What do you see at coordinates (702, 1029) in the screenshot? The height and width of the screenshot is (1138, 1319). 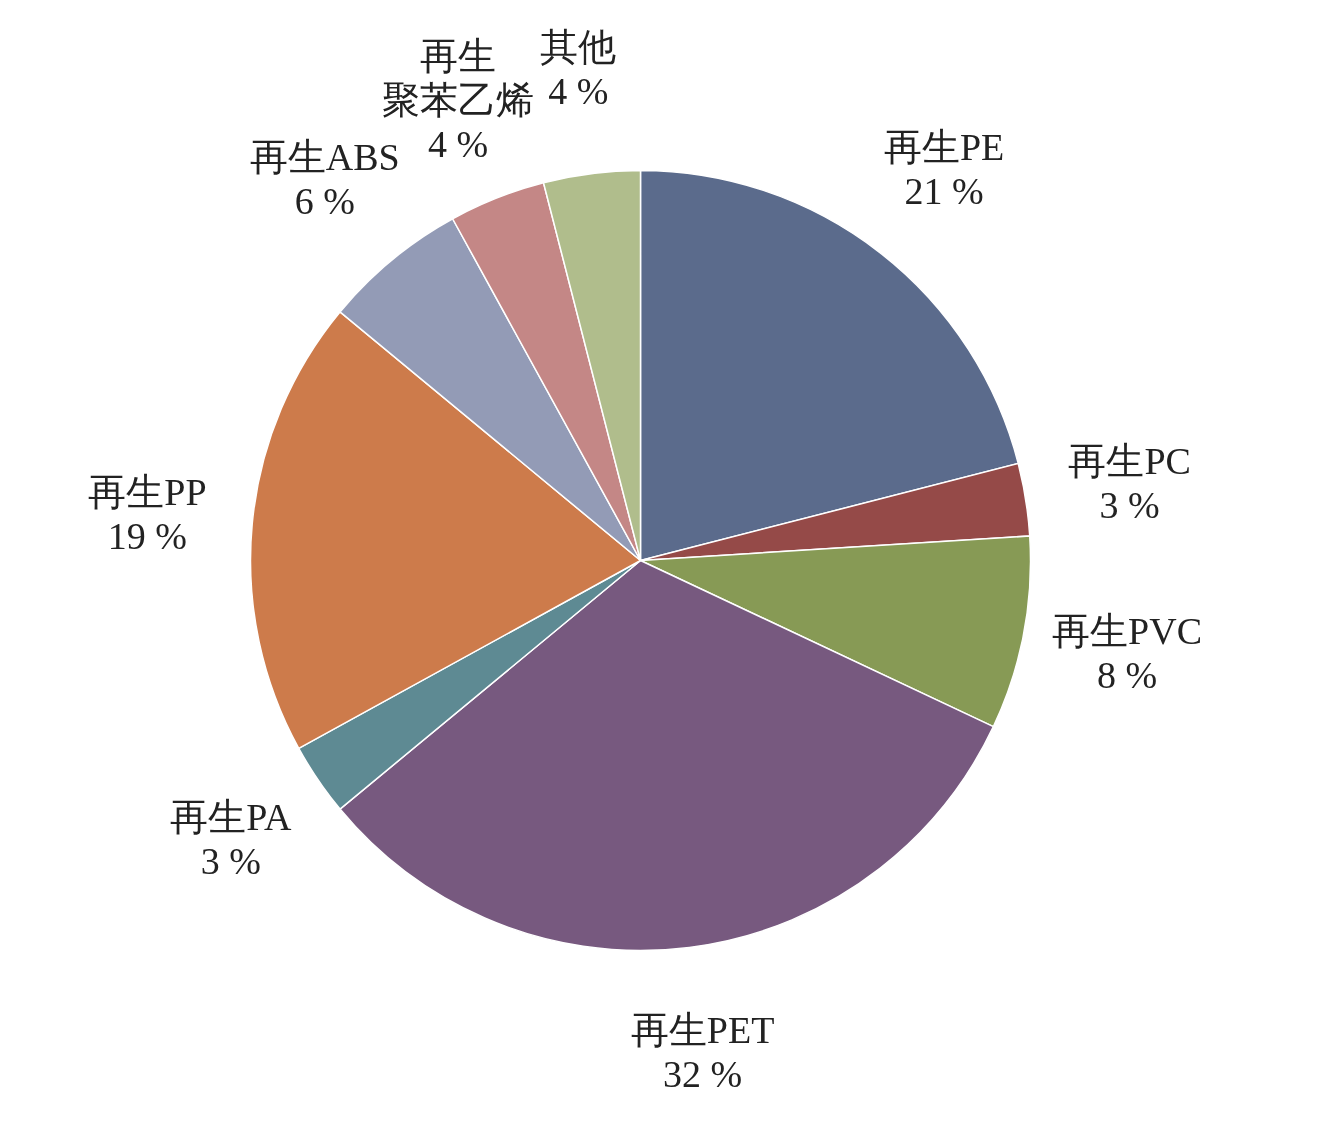 I see `slice-label: 再生PET` at bounding box center [702, 1029].